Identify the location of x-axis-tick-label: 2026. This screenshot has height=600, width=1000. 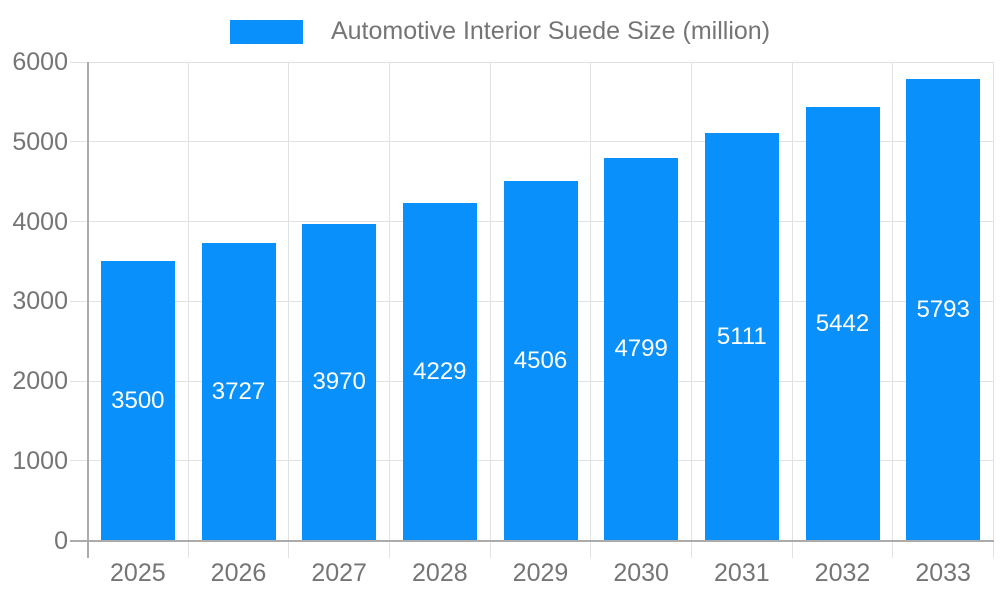
(238, 572).